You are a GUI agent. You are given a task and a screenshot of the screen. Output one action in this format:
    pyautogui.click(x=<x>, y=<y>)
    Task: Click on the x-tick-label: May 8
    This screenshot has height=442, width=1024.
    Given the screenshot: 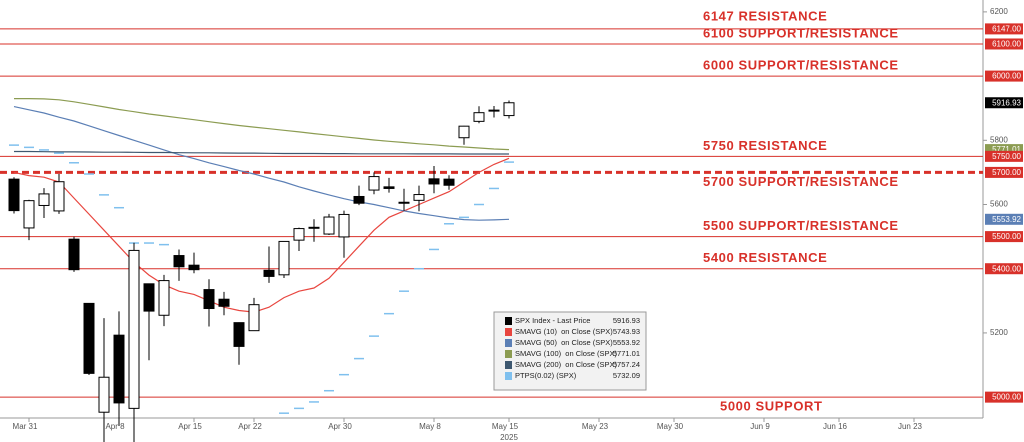 What is the action you would take?
    pyautogui.click(x=430, y=426)
    